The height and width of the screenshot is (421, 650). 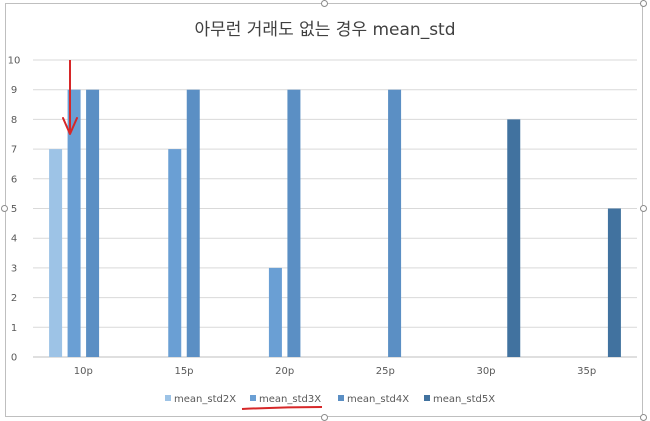 What do you see at coordinates (14, 268) in the screenshot?
I see `y-tick-label: 3` at bounding box center [14, 268].